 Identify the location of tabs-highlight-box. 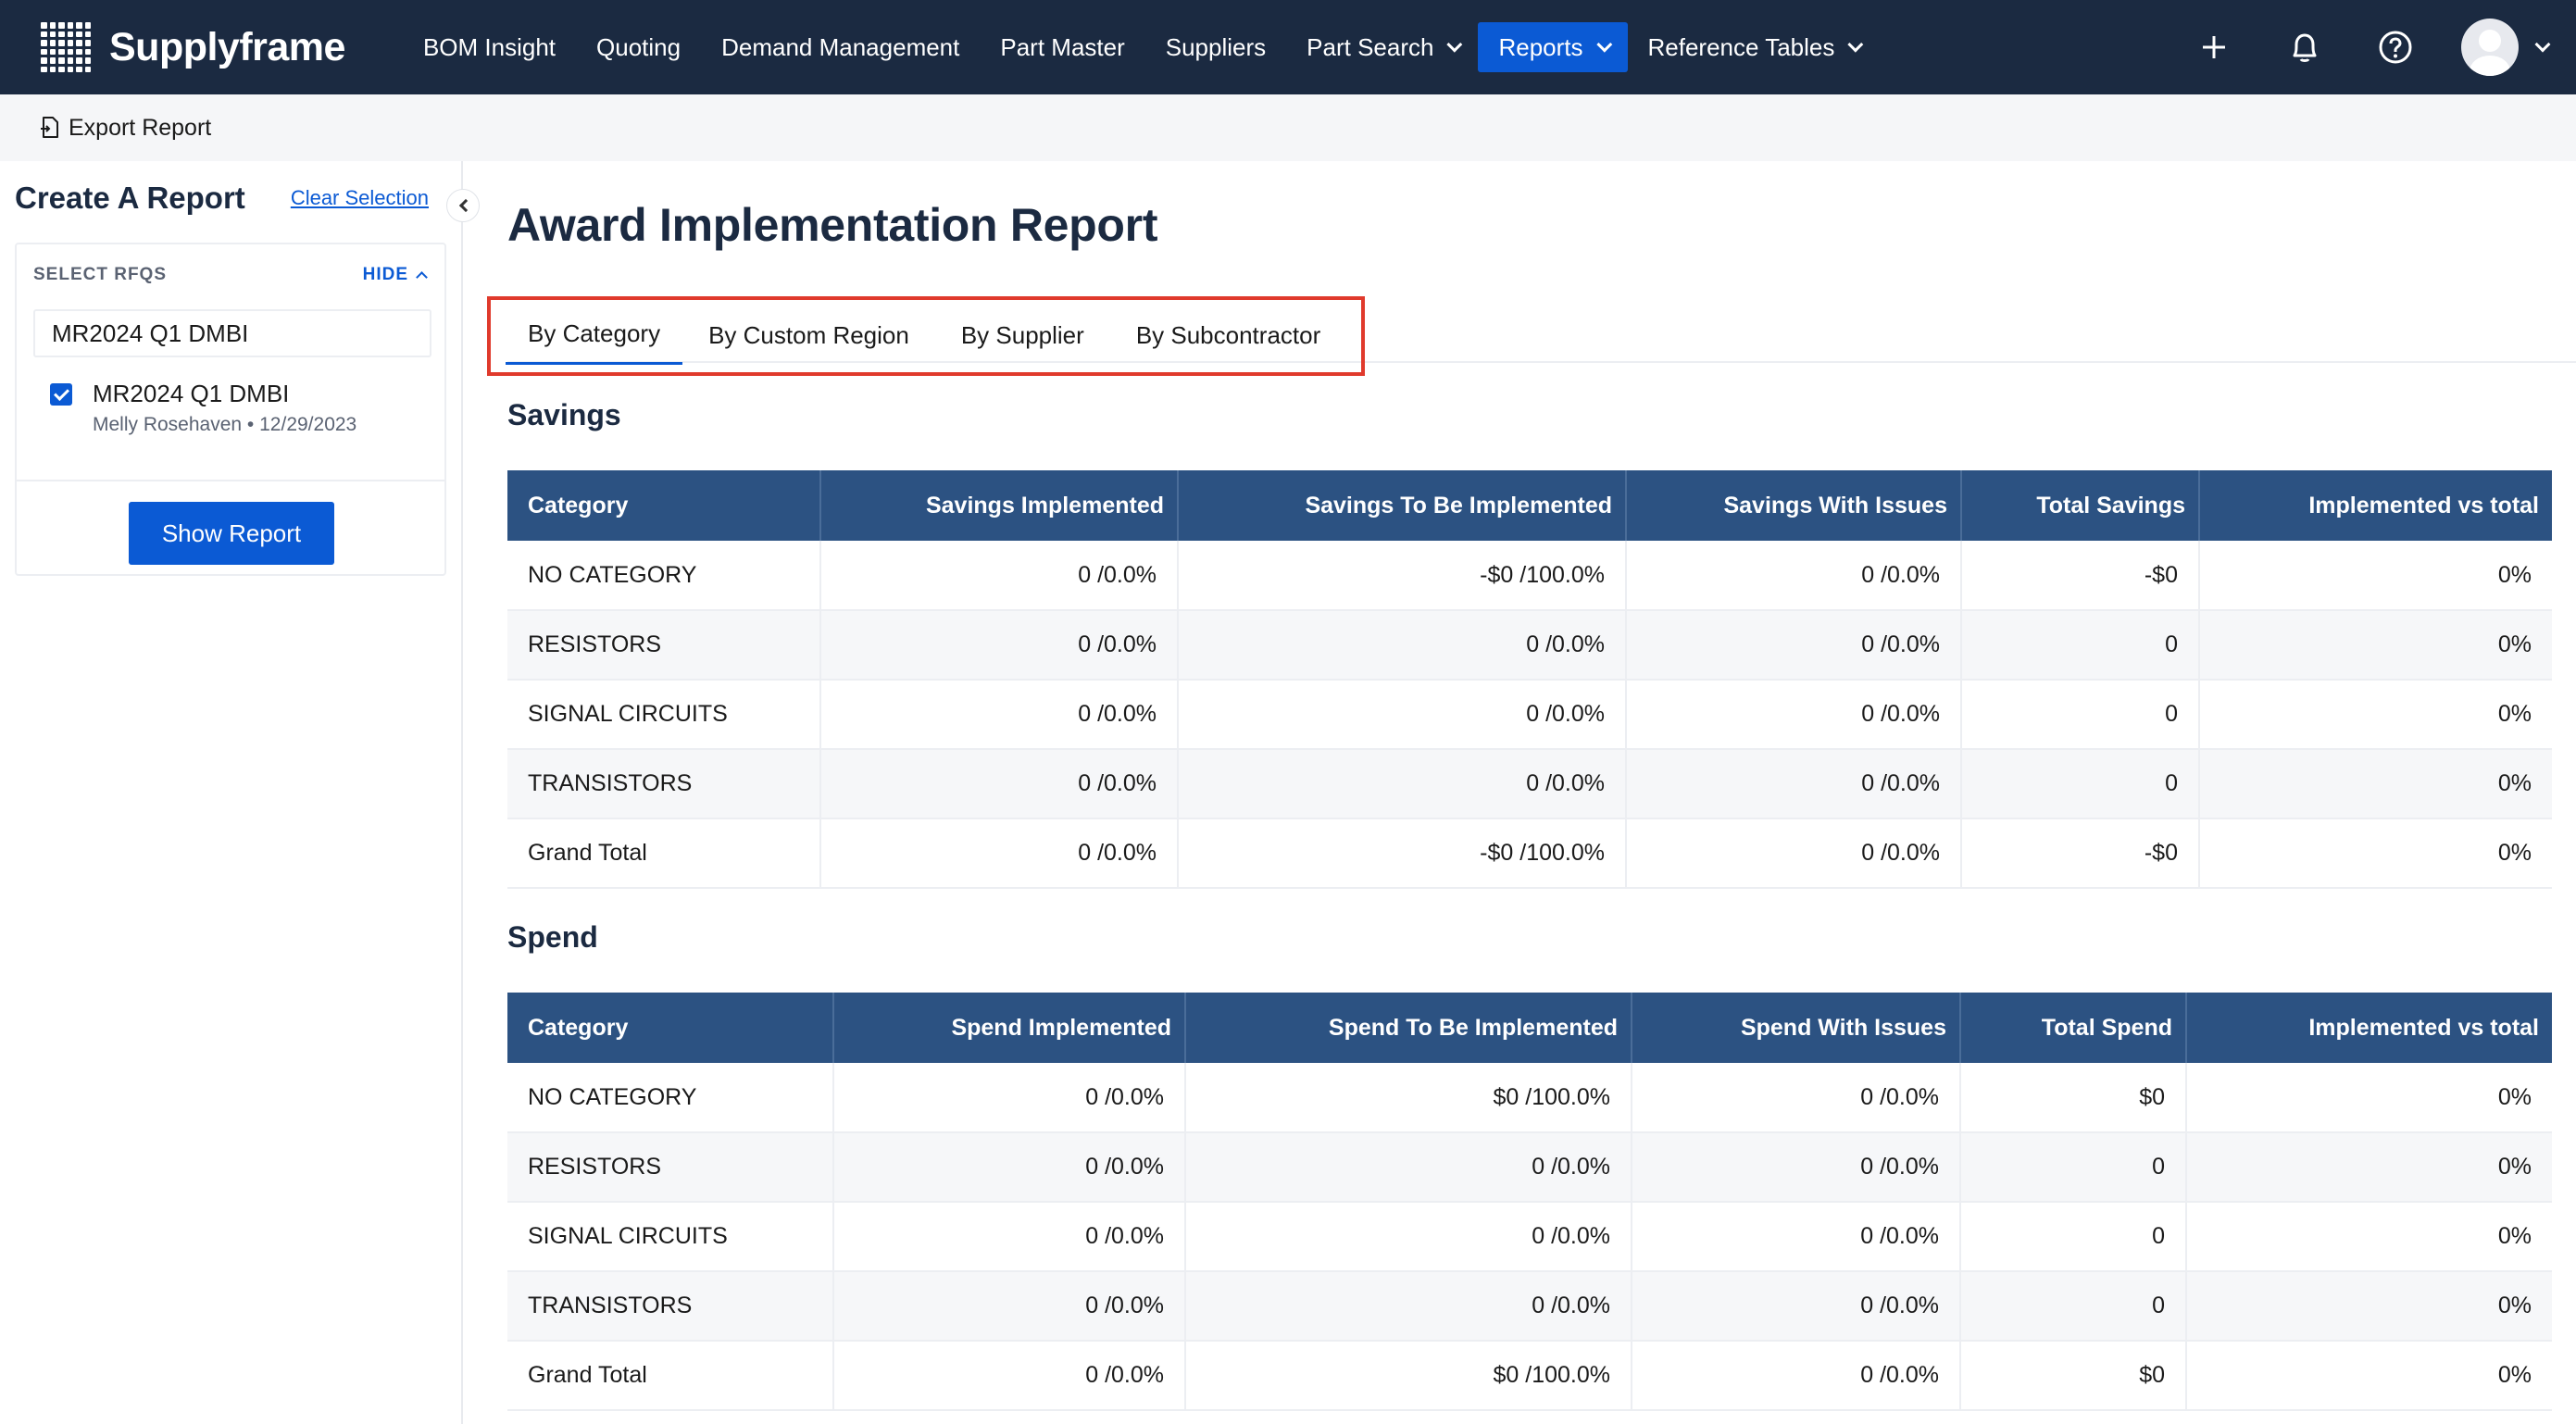
(926, 336).